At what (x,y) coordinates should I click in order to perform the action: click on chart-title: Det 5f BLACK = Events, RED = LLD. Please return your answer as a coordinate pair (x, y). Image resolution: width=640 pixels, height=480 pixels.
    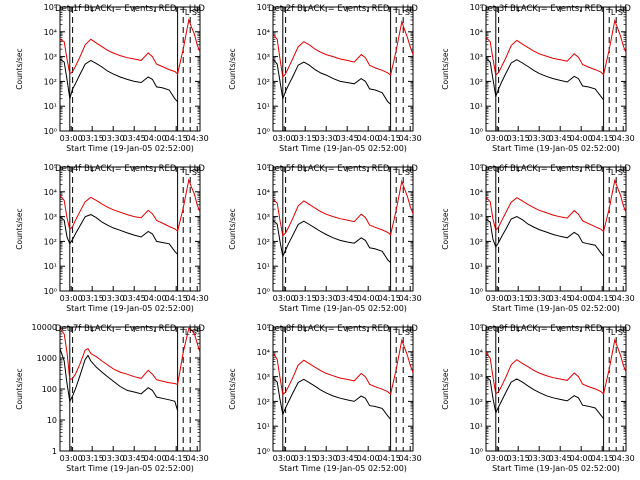
    Looking at the image, I should click on (343, 169).